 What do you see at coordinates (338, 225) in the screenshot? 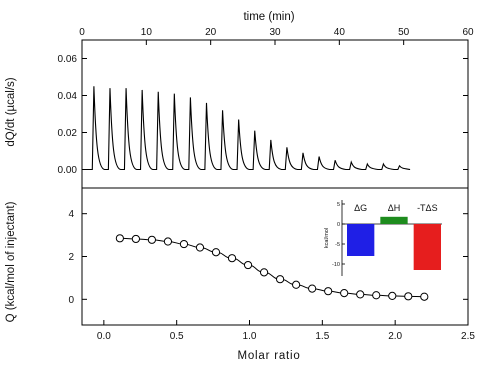
I see `inset-y-tick-label: 0` at bounding box center [338, 225].